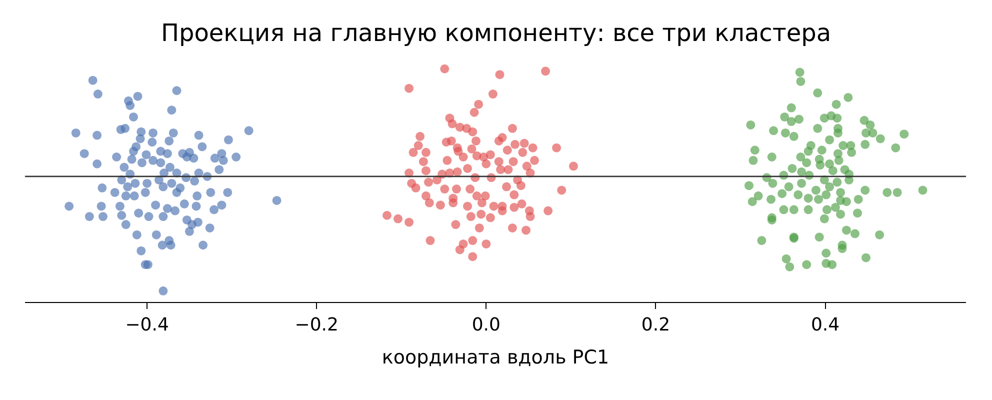 This screenshot has width=992, height=400. What do you see at coordinates (486, 325) in the screenshot?
I see `x-tick-label: 0.0` at bounding box center [486, 325].